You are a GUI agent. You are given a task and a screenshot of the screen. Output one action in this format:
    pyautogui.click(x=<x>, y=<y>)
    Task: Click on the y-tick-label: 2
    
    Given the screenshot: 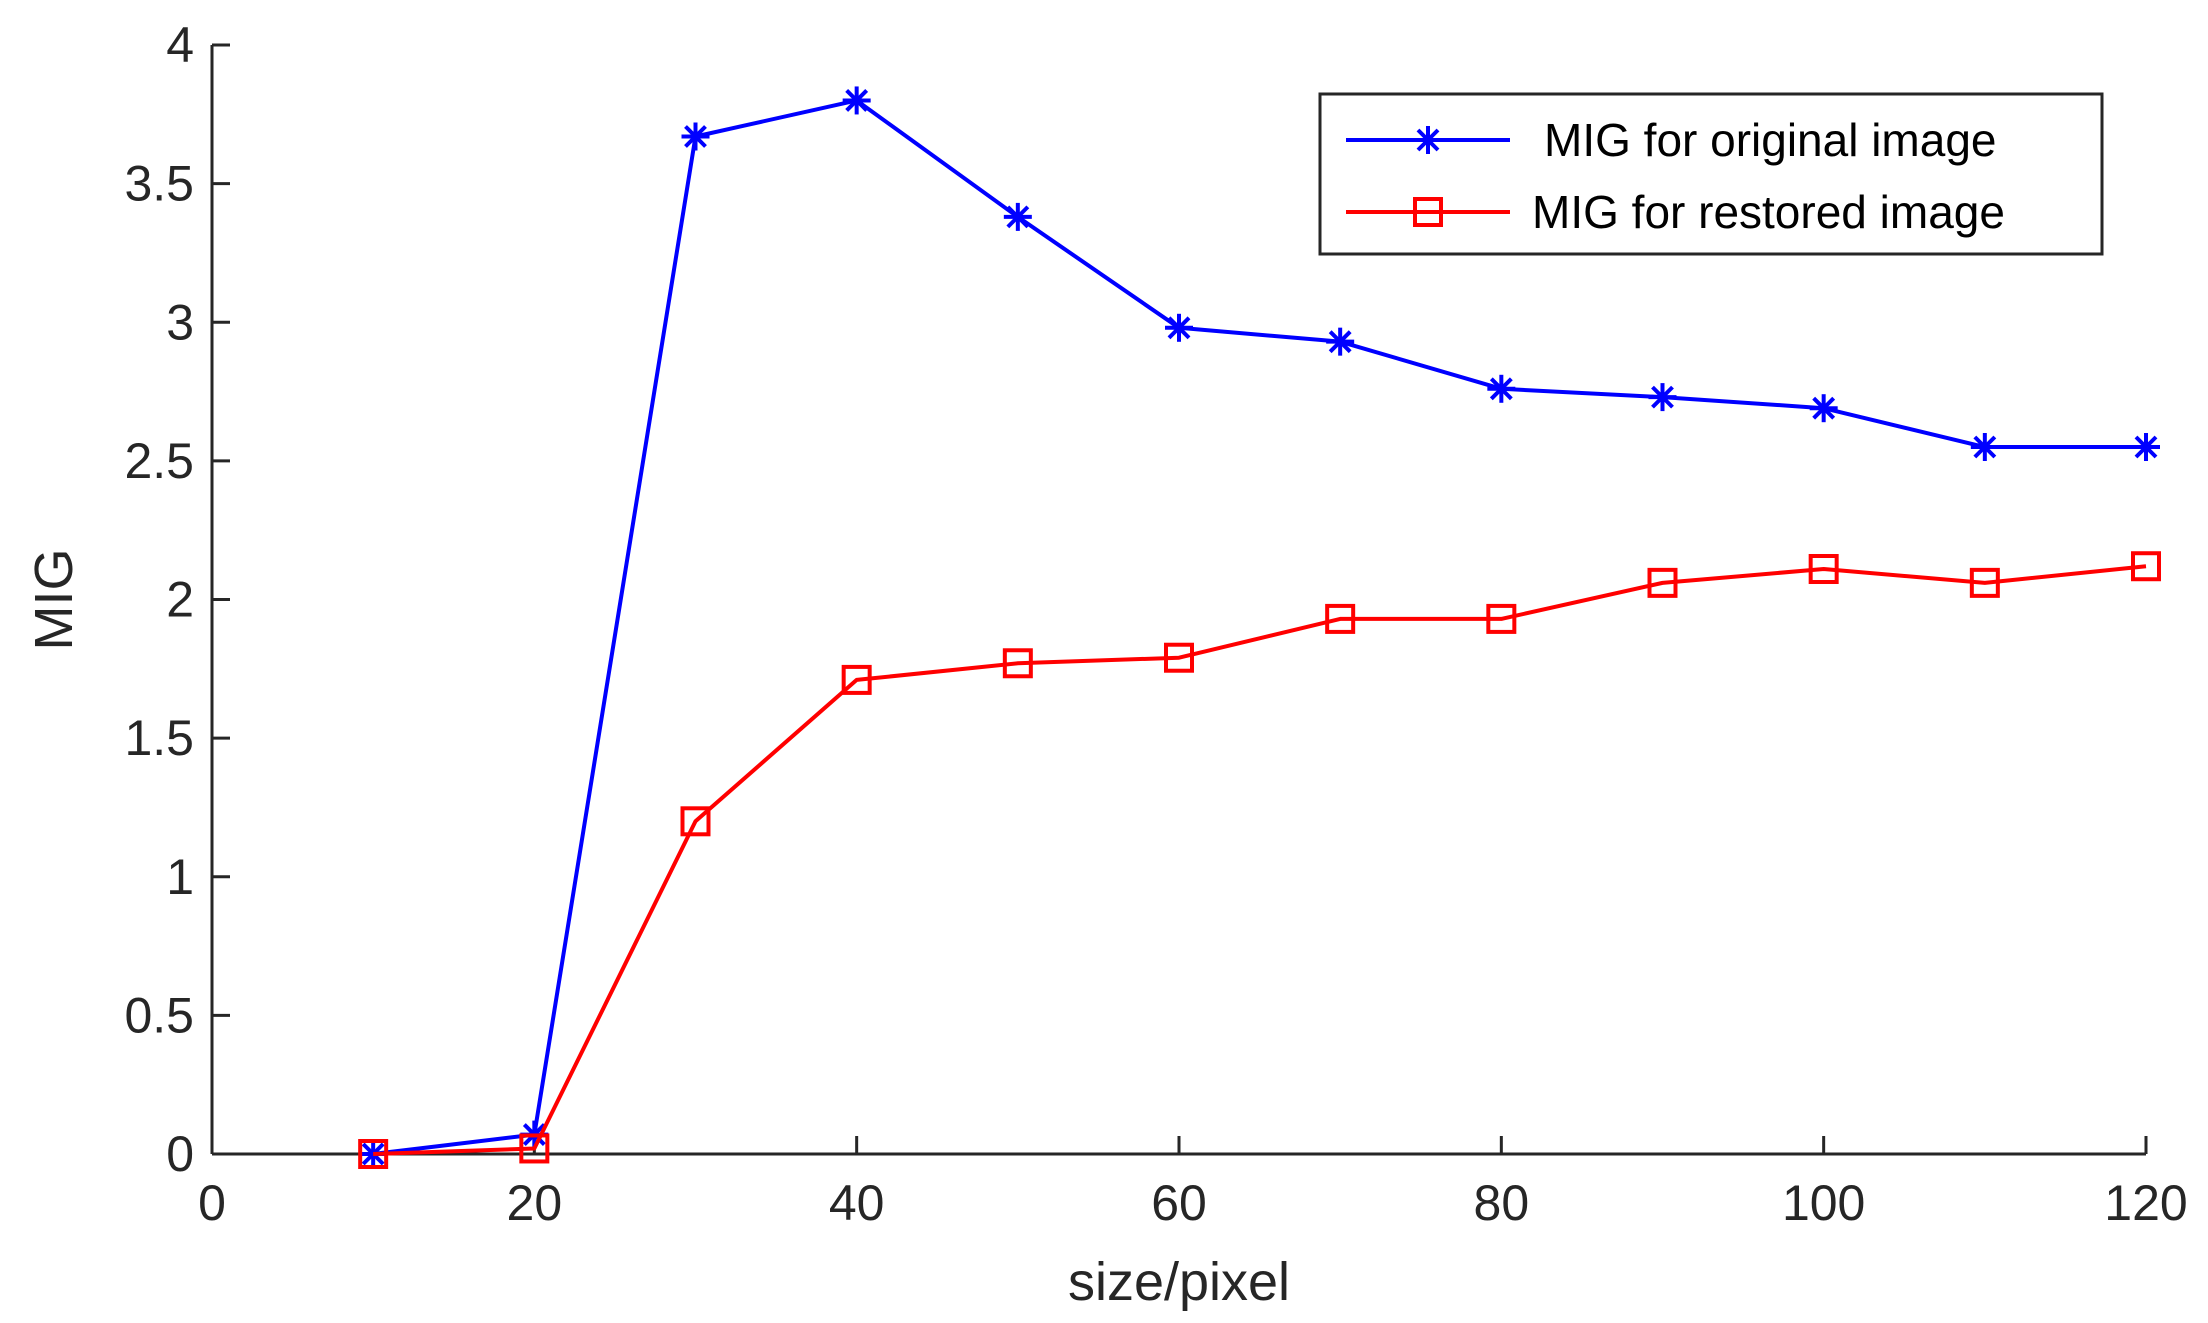 What is the action you would take?
    pyautogui.click(x=180, y=600)
    